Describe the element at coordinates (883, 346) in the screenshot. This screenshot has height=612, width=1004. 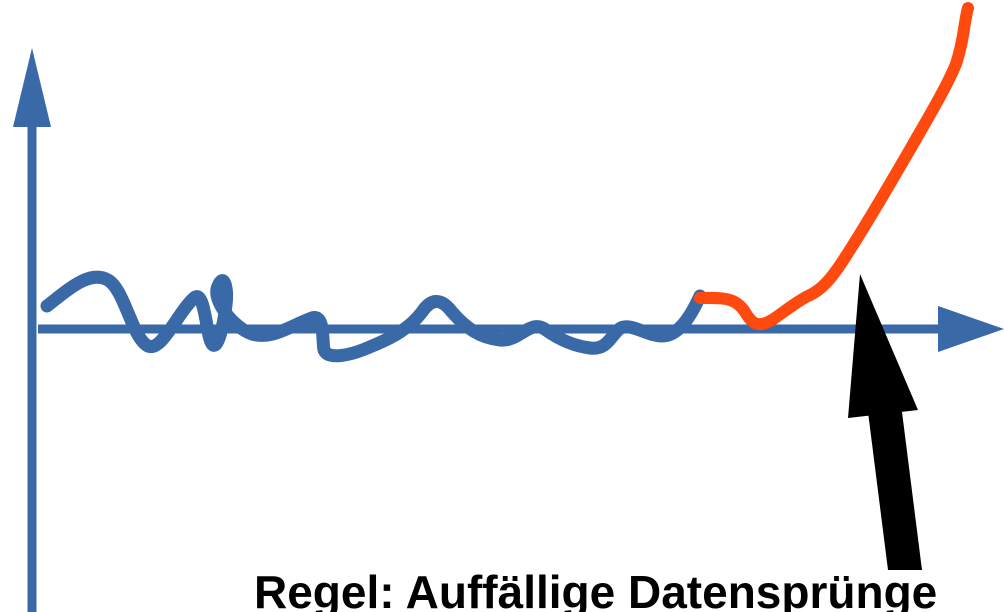
I see `pointer-arrow-head` at that location.